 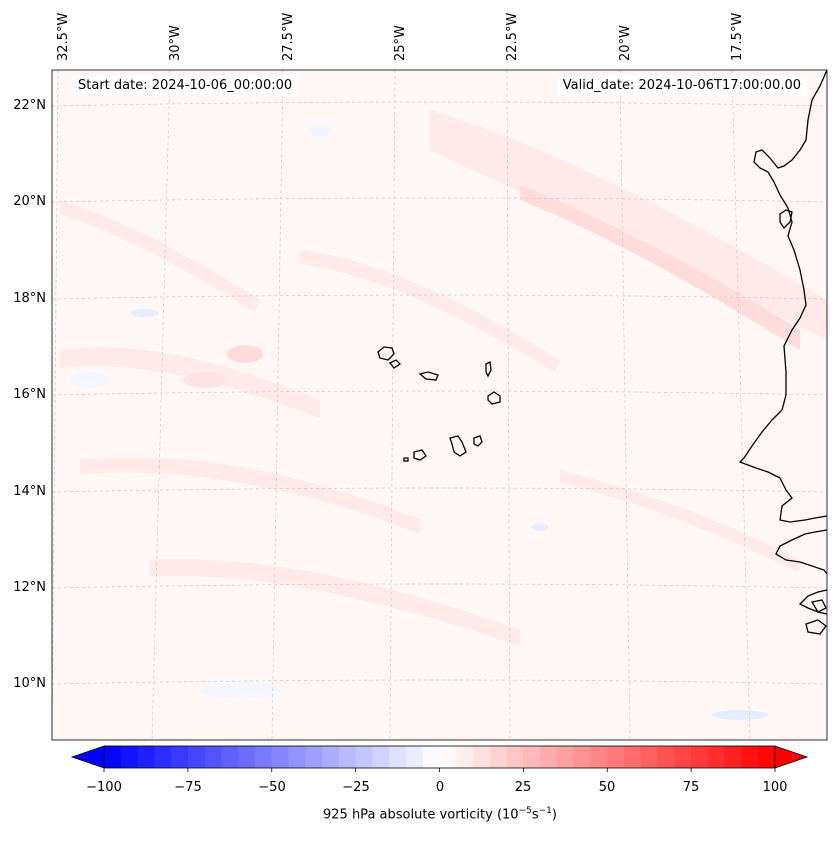 I want to click on valid-date-label: Valid_date: 2024-10-06T17:00:00.00, so click(x=681, y=86).